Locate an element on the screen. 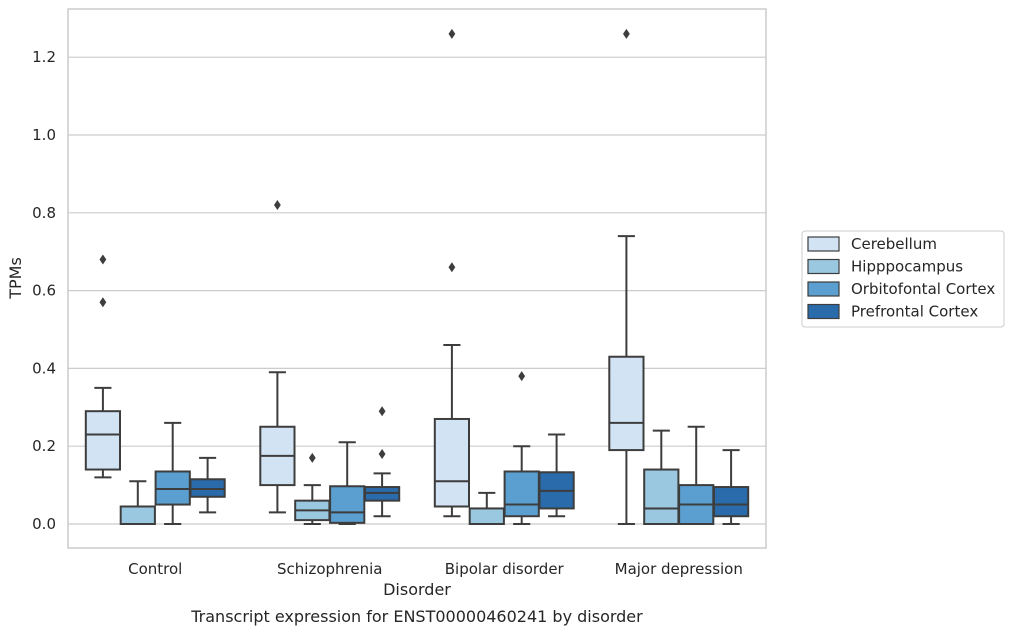 This screenshot has height=634, width=1014. x-tick-label-1: Schizophrenia is located at coordinates (329, 569).